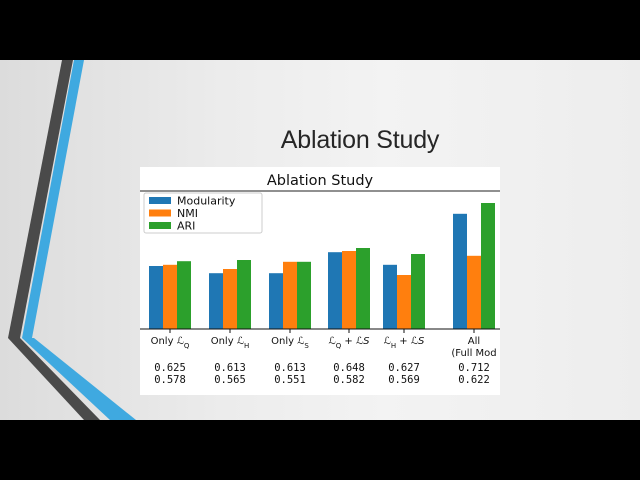 The height and width of the screenshot is (480, 640). Describe the element at coordinates (170, 380) in the screenshot. I see `value-row-2-1: 0.578` at that location.